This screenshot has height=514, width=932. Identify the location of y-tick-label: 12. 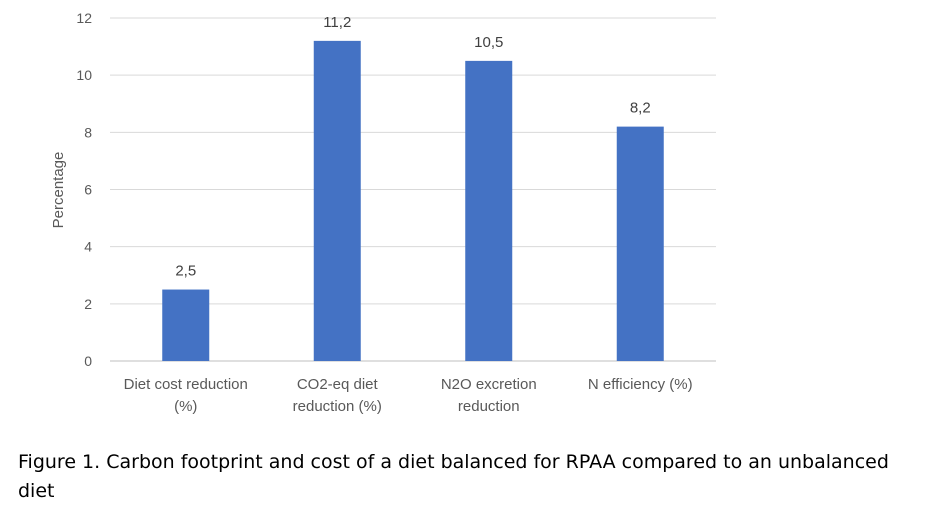
(84, 18).